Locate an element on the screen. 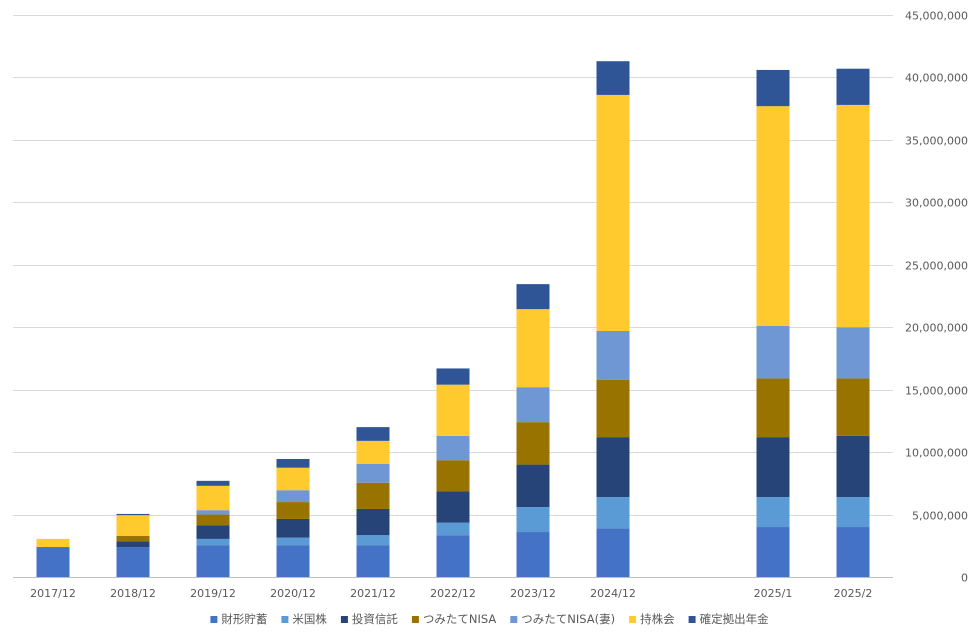 This screenshot has width=979, height=640. y-tick-label: 5,000,000 is located at coordinates (940, 516).